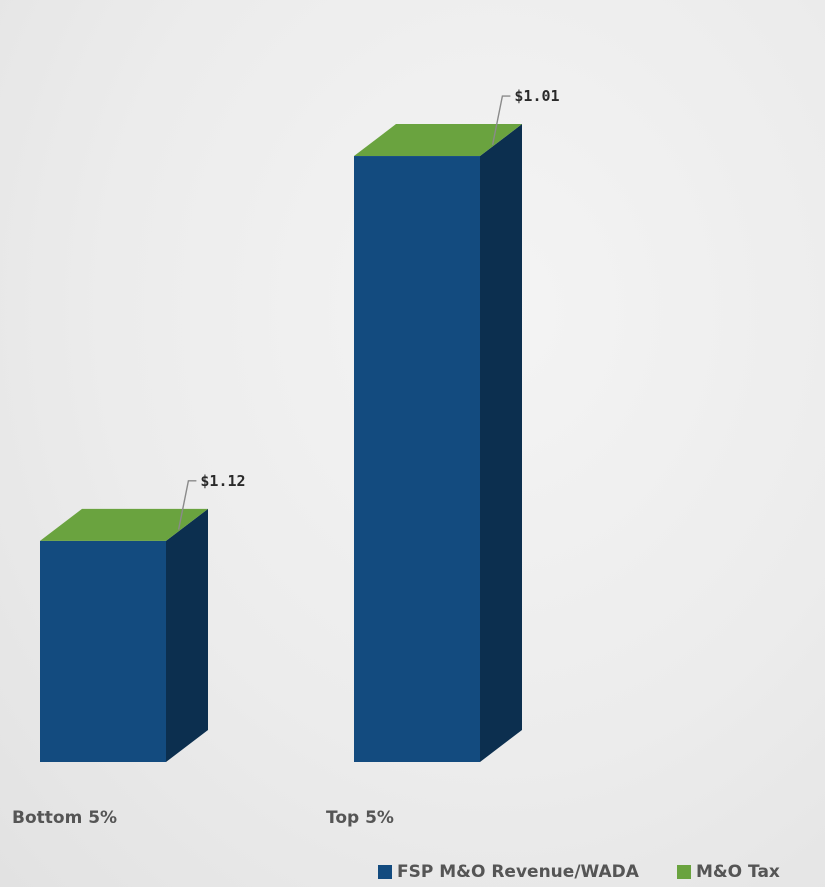 The image size is (825, 887). I want to click on data-label-0: $1.12, so click(222, 481).